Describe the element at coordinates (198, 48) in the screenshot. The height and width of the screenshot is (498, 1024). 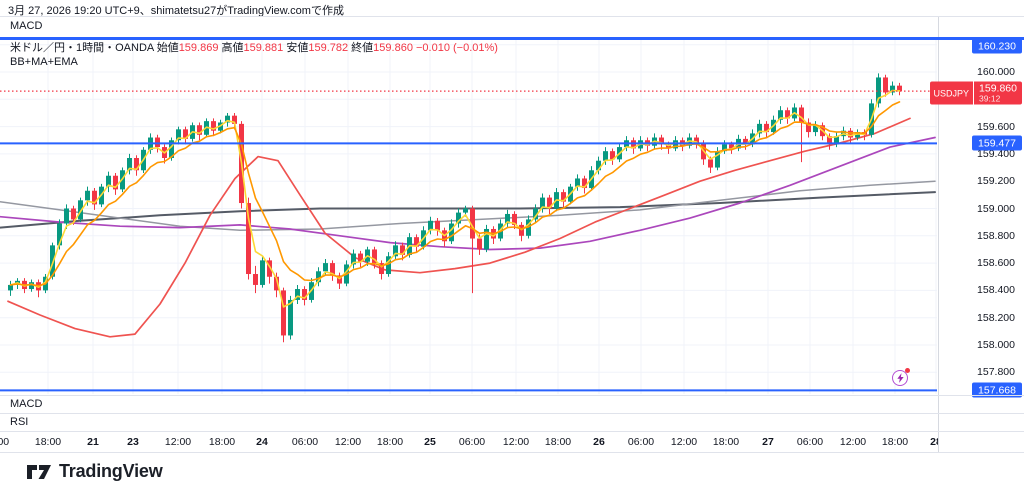
I see `ohlc-value: 159.869` at that location.